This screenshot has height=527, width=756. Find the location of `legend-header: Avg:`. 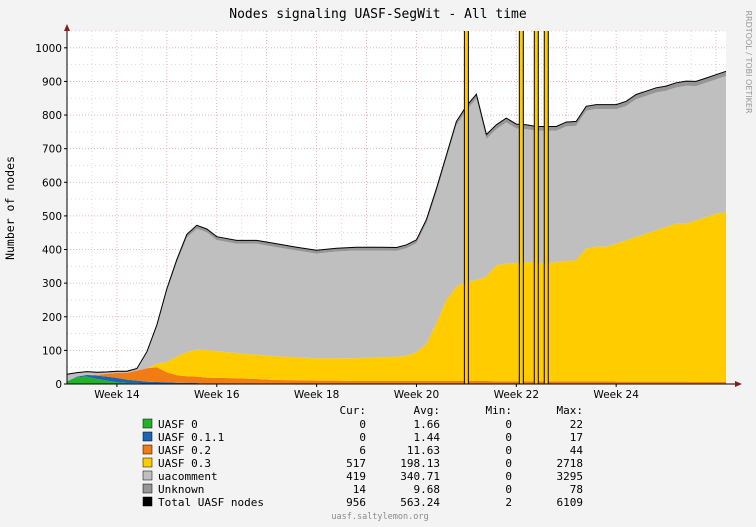

legend-header: Avg: is located at coordinates (427, 410).